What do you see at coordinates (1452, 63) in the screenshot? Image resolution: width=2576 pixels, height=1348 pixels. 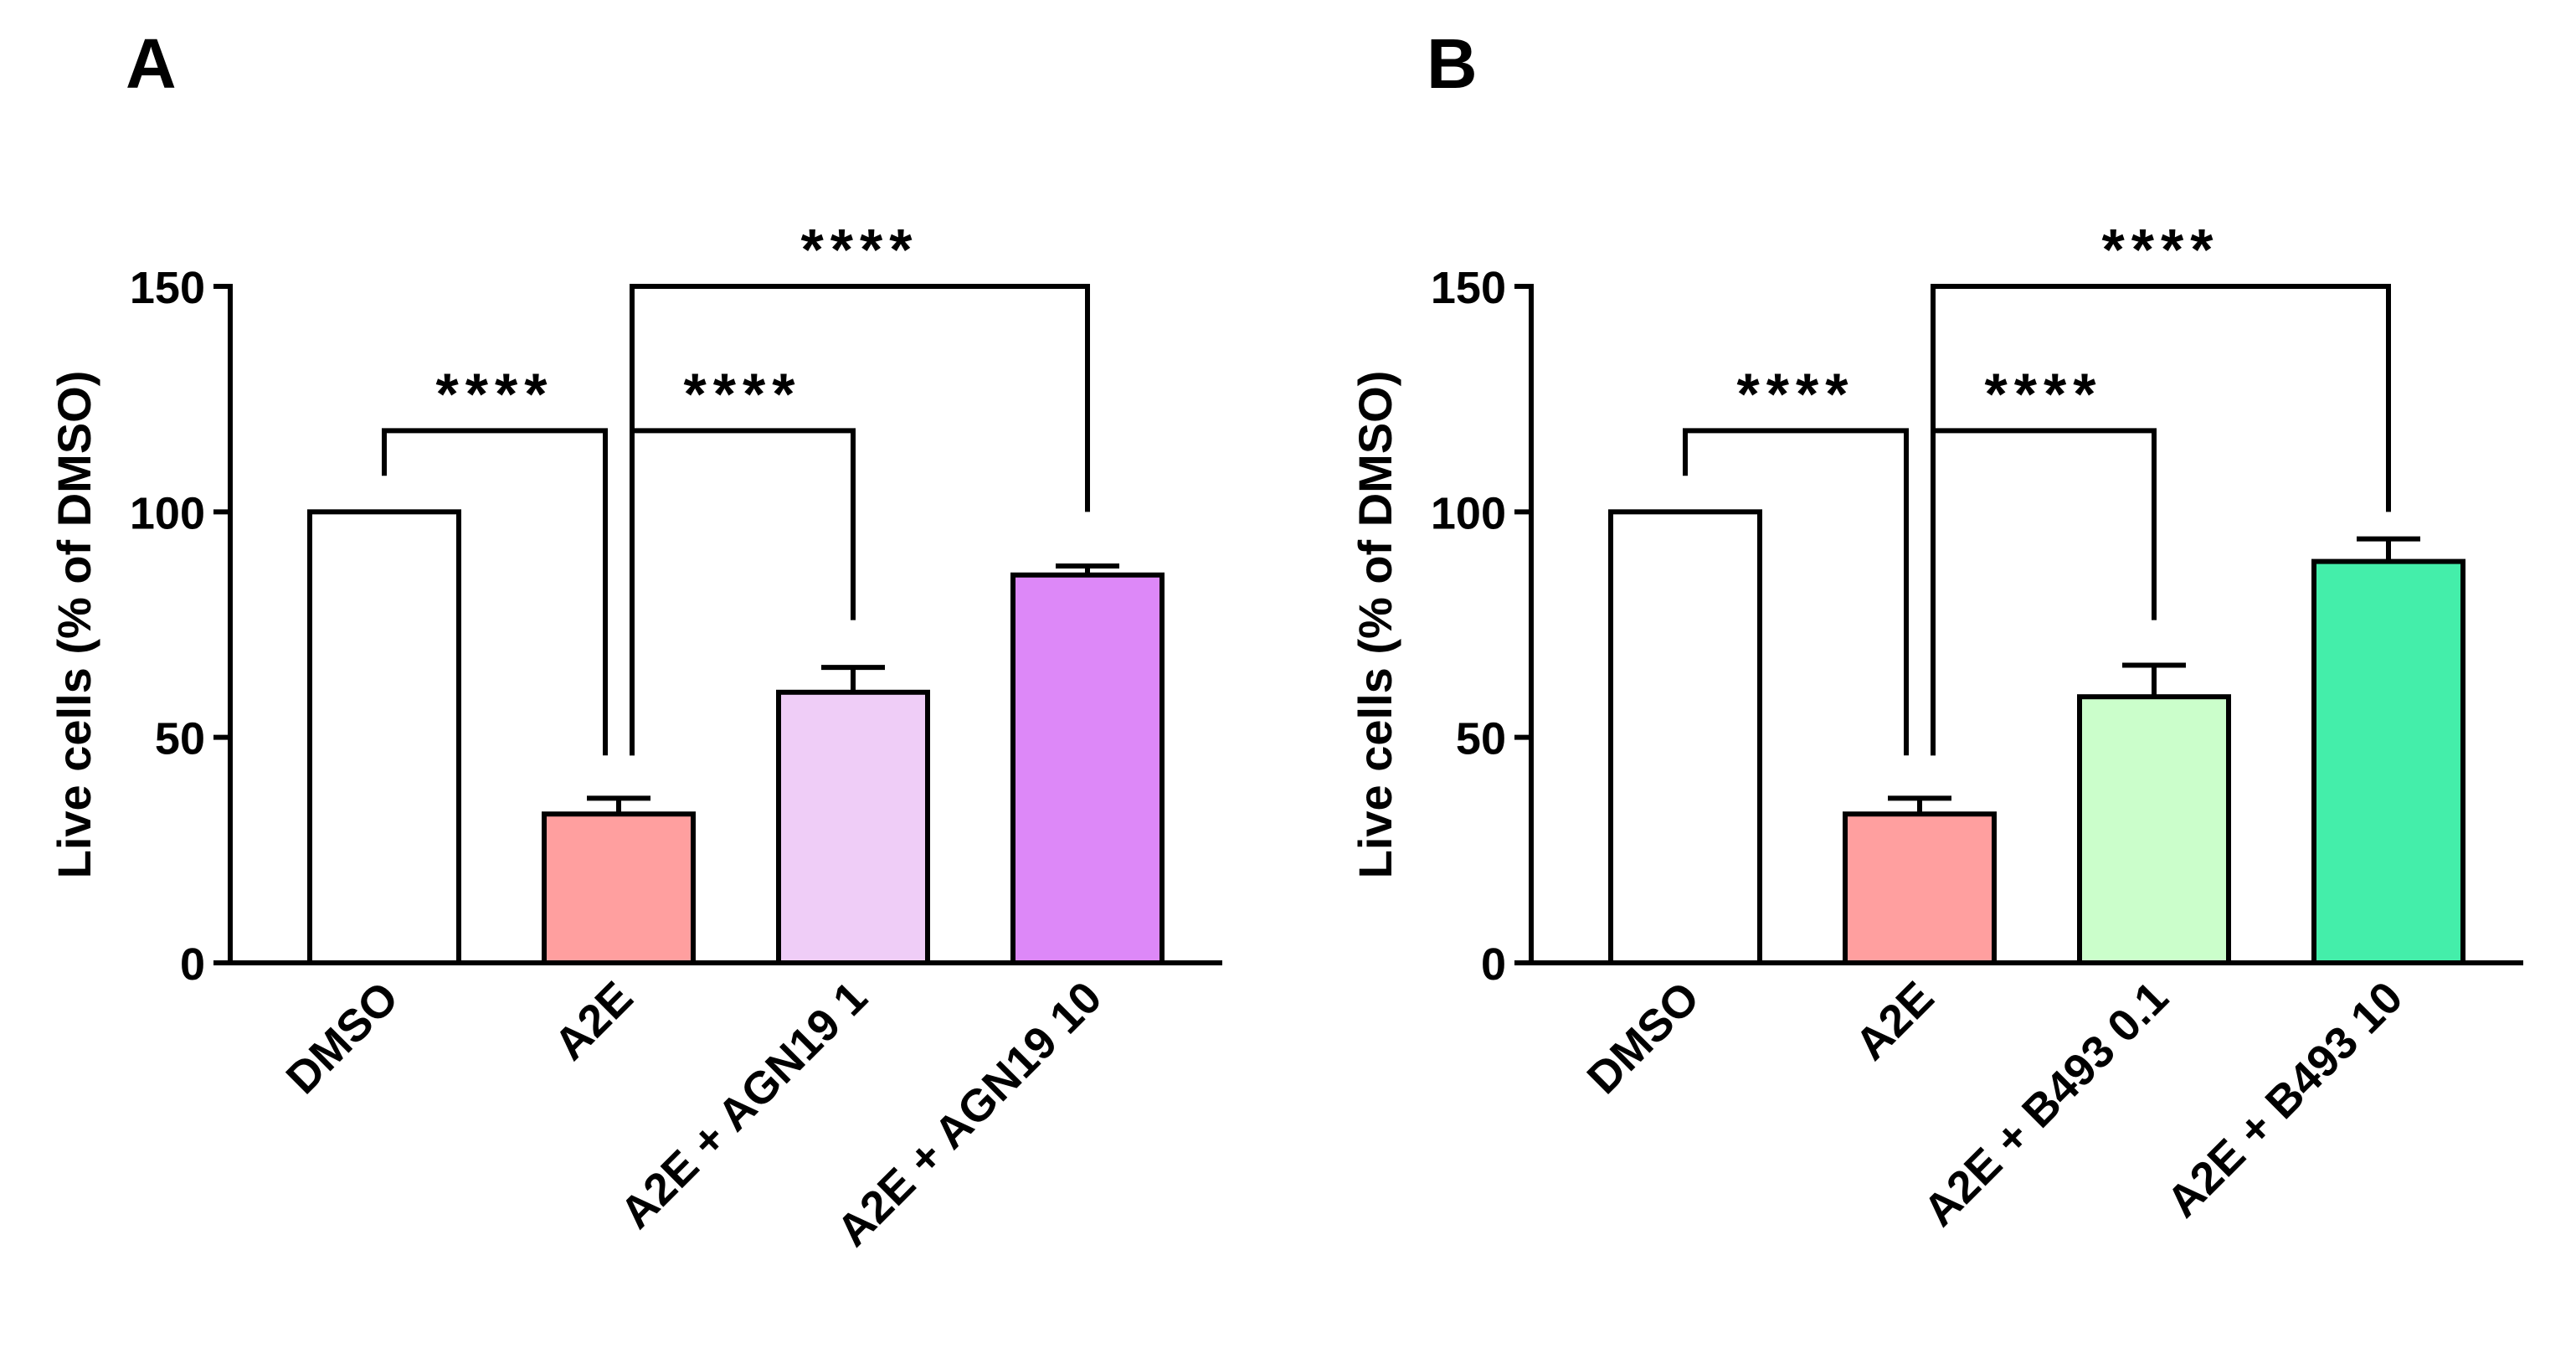 I see `panel-label: B` at bounding box center [1452, 63].